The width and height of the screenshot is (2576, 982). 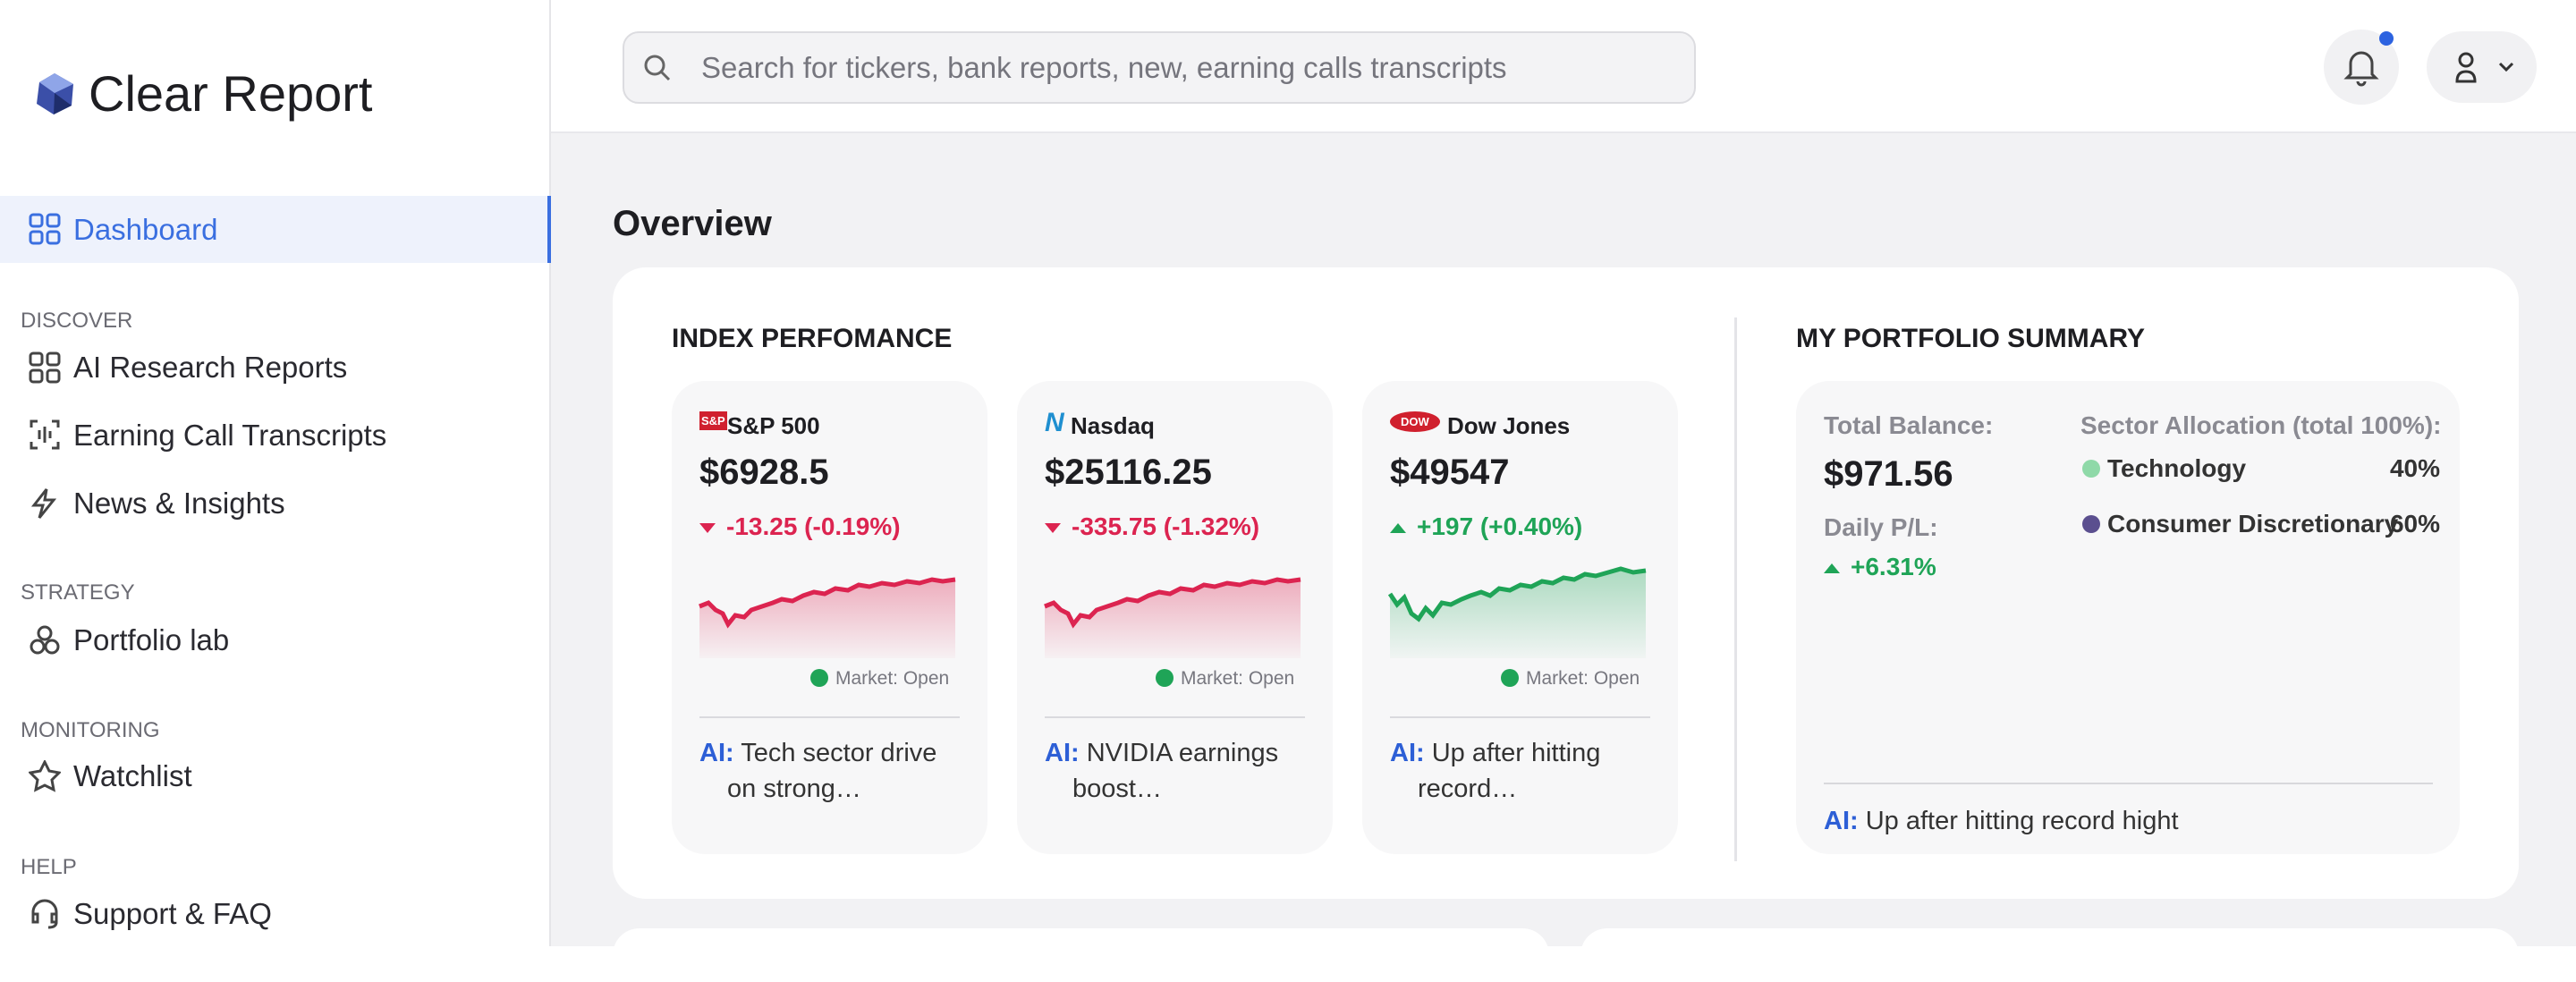 I want to click on nav-item: News & Insights, so click(x=179, y=504).